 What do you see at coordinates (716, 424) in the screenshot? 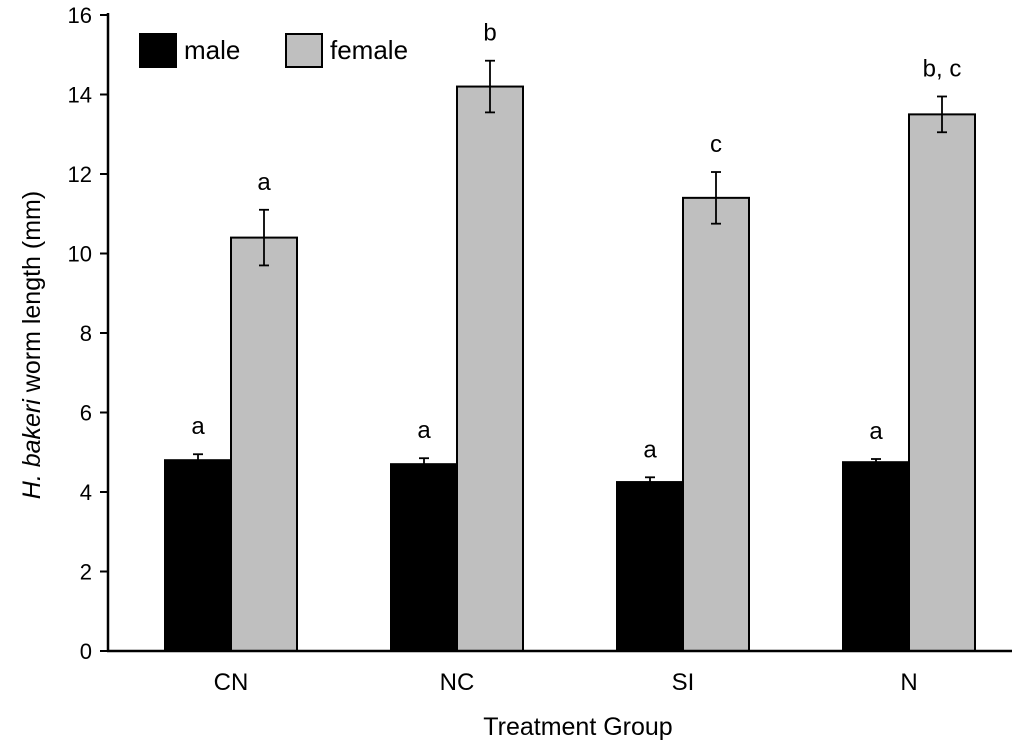
I see `bar-female-si` at bounding box center [716, 424].